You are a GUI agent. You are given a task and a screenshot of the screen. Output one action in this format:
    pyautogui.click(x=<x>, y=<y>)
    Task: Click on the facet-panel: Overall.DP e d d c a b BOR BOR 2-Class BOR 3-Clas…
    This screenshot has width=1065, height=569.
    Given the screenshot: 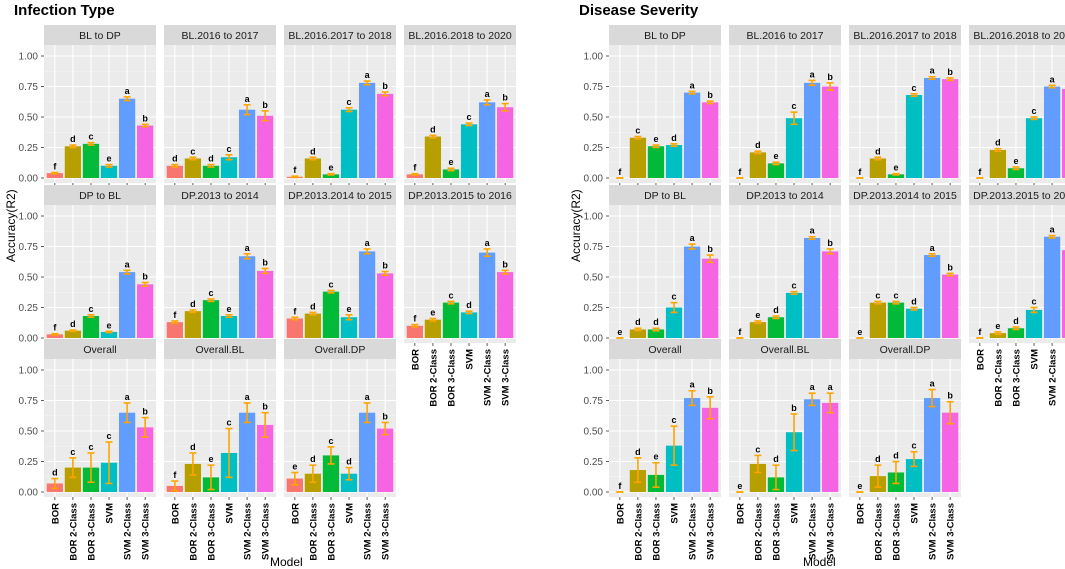 What is the action you would take?
    pyautogui.click(x=905, y=450)
    